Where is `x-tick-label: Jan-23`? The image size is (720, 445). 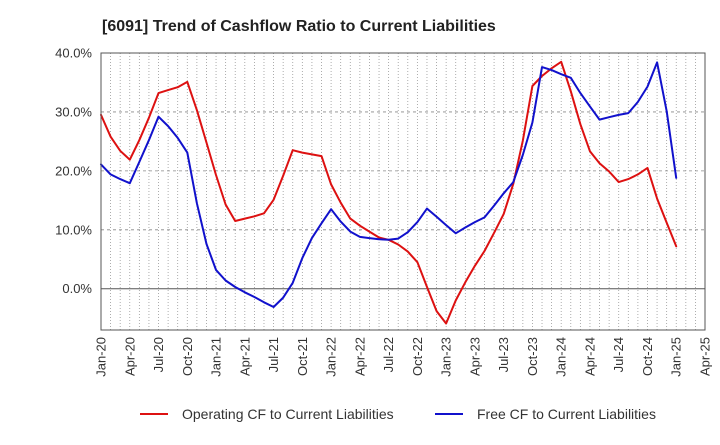
x-tick-label: Jan-23 is located at coordinates (446, 357).